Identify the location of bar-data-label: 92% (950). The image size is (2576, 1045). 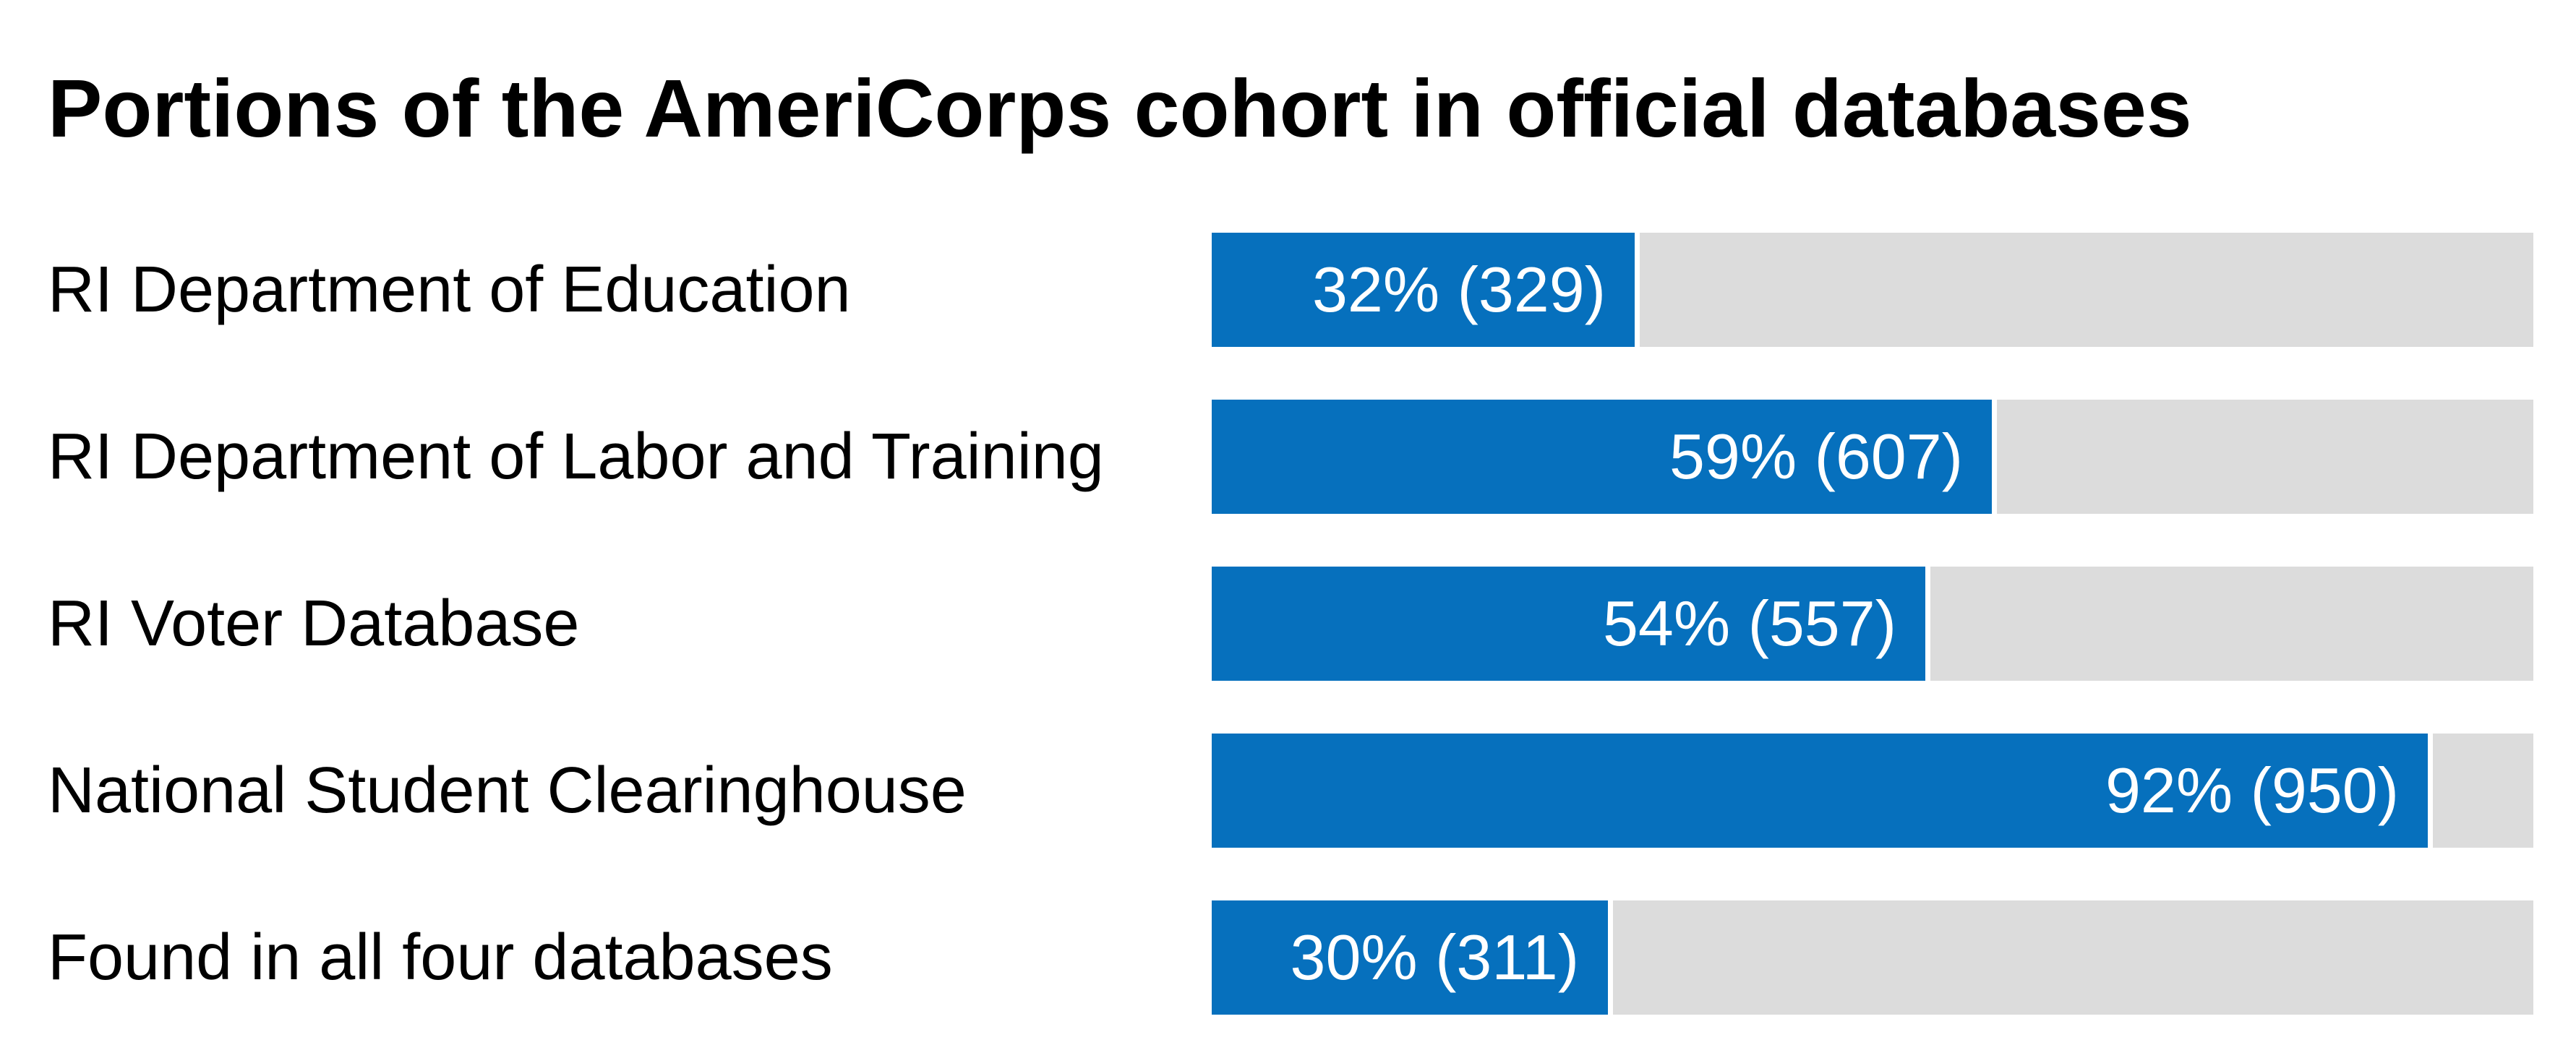
(2252, 790).